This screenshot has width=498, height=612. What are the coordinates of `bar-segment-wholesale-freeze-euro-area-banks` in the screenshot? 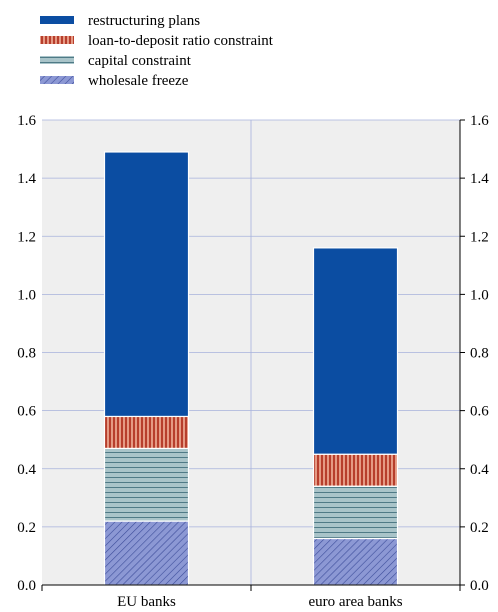 It's located at (355, 561).